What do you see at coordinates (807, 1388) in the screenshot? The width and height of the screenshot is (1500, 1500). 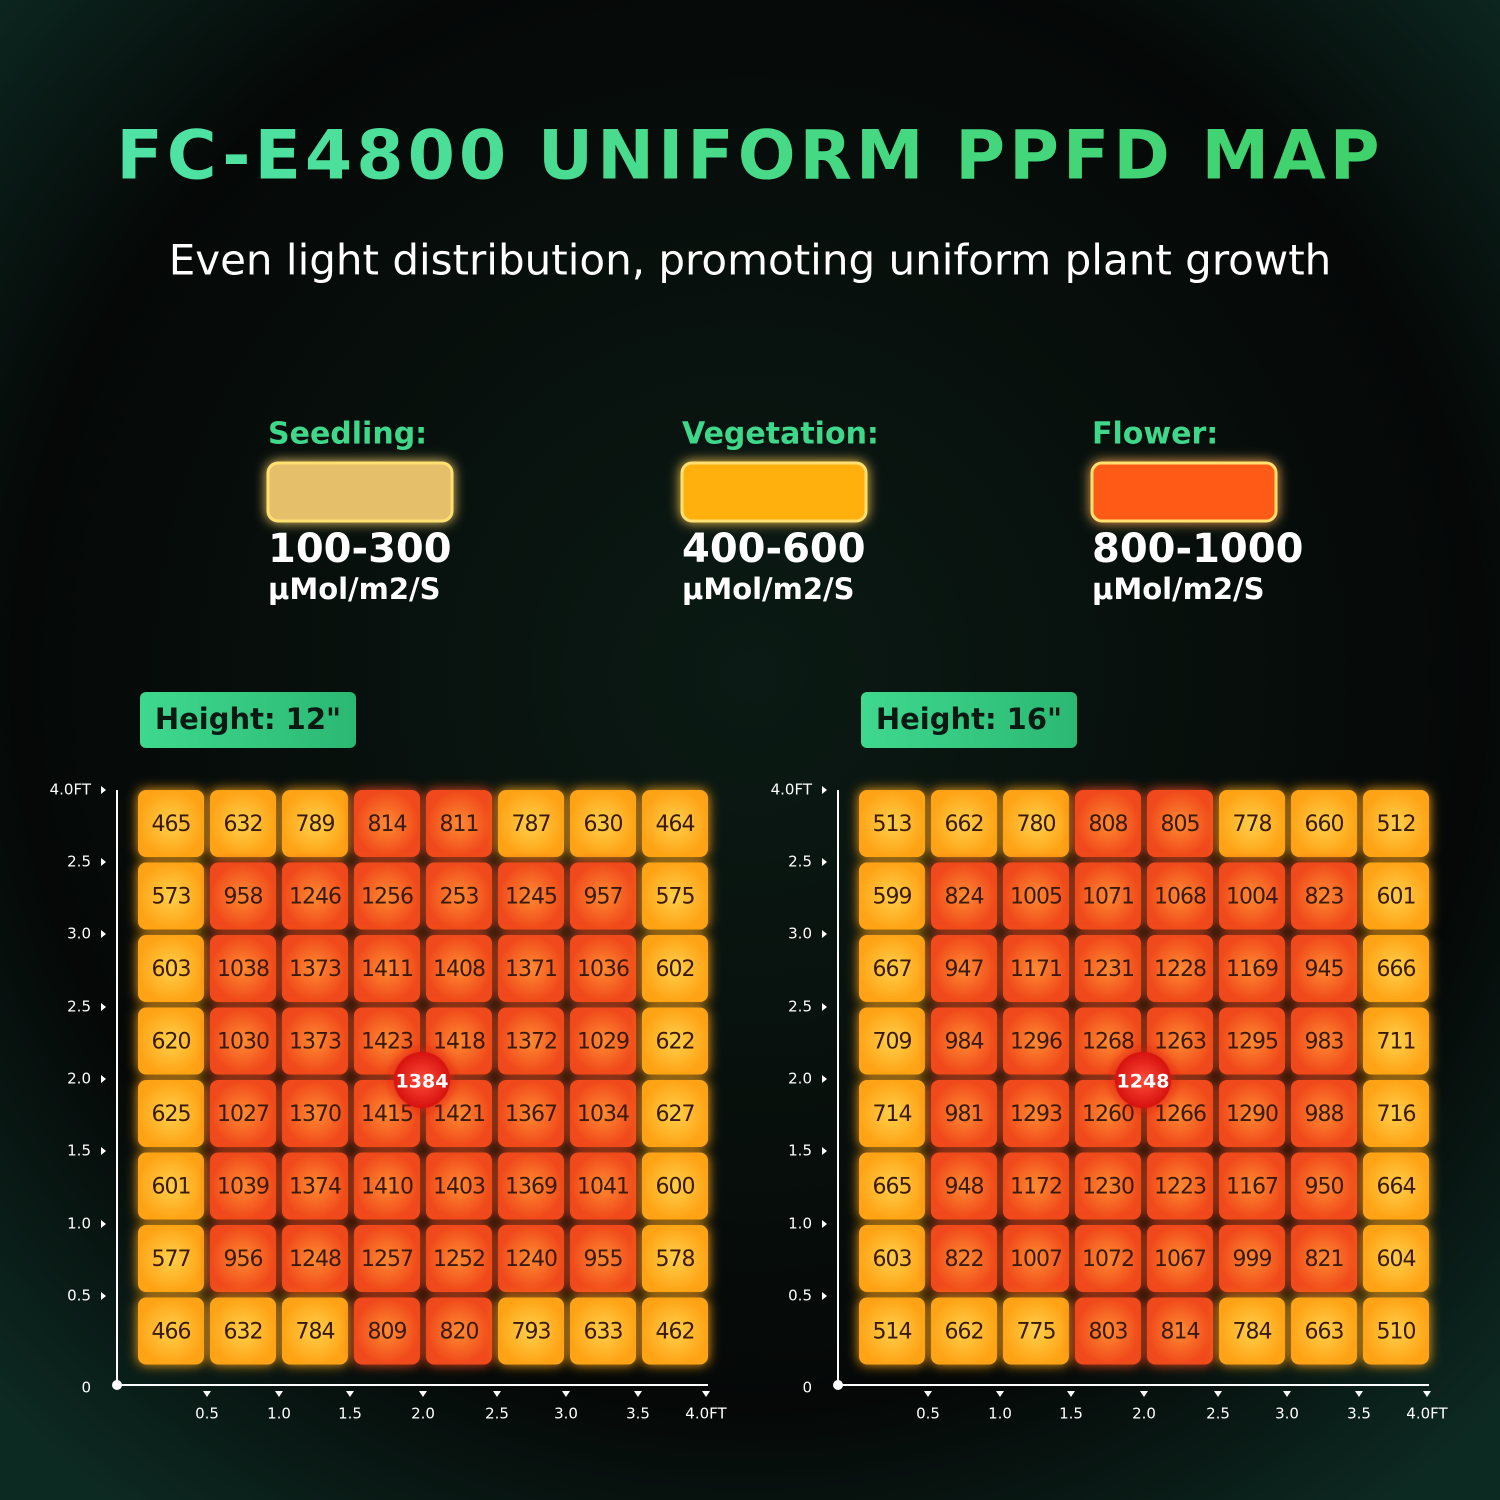 I see `origin-label: 0` at bounding box center [807, 1388].